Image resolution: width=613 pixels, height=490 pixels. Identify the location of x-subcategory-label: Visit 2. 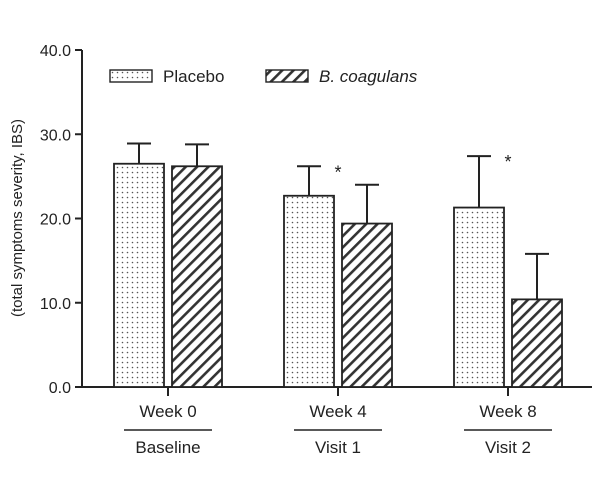
(508, 447).